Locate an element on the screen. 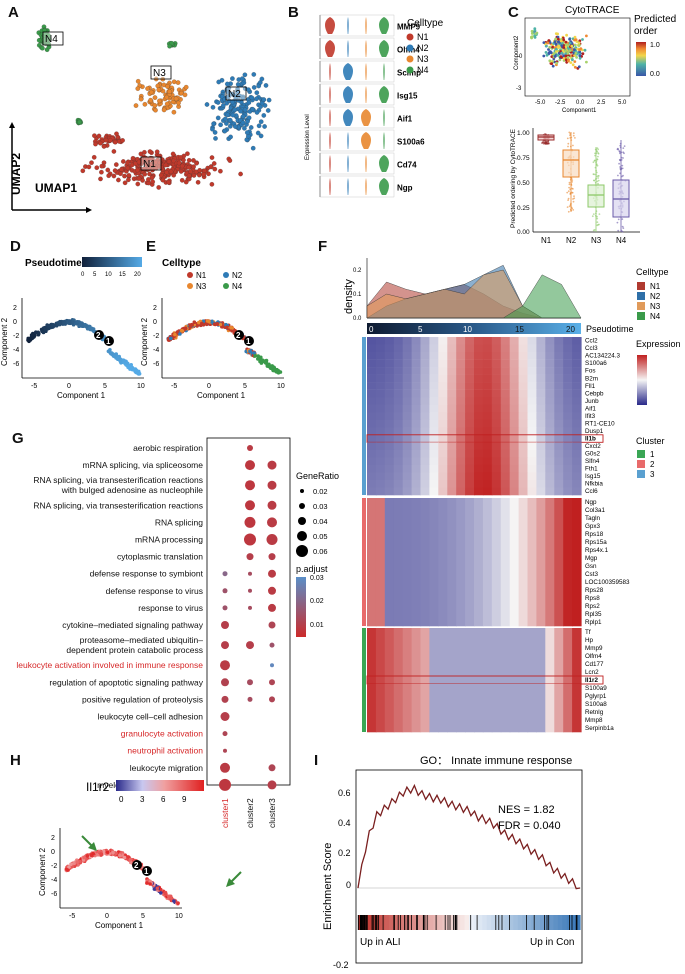 This screenshot has height=974, width=685. pseudotime-colorbar is located at coordinates (112, 262).